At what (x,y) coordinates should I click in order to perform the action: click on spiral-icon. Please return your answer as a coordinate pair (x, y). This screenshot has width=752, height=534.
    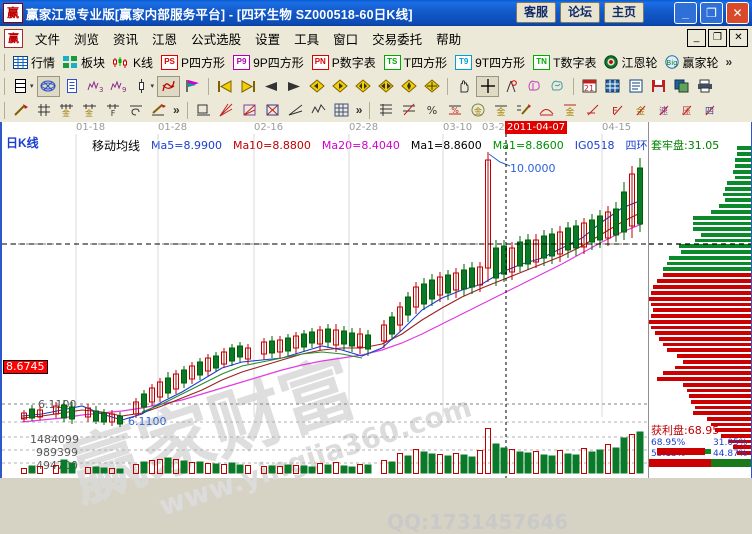
    Looking at the image, I should click on (135, 110).